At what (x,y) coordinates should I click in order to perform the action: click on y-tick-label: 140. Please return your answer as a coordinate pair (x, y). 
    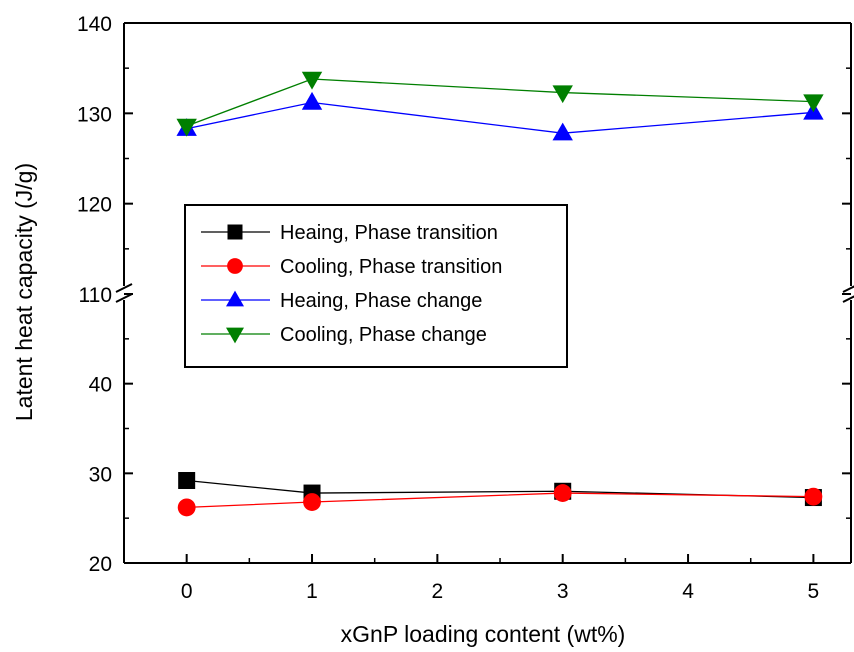
    Looking at the image, I should click on (94, 24).